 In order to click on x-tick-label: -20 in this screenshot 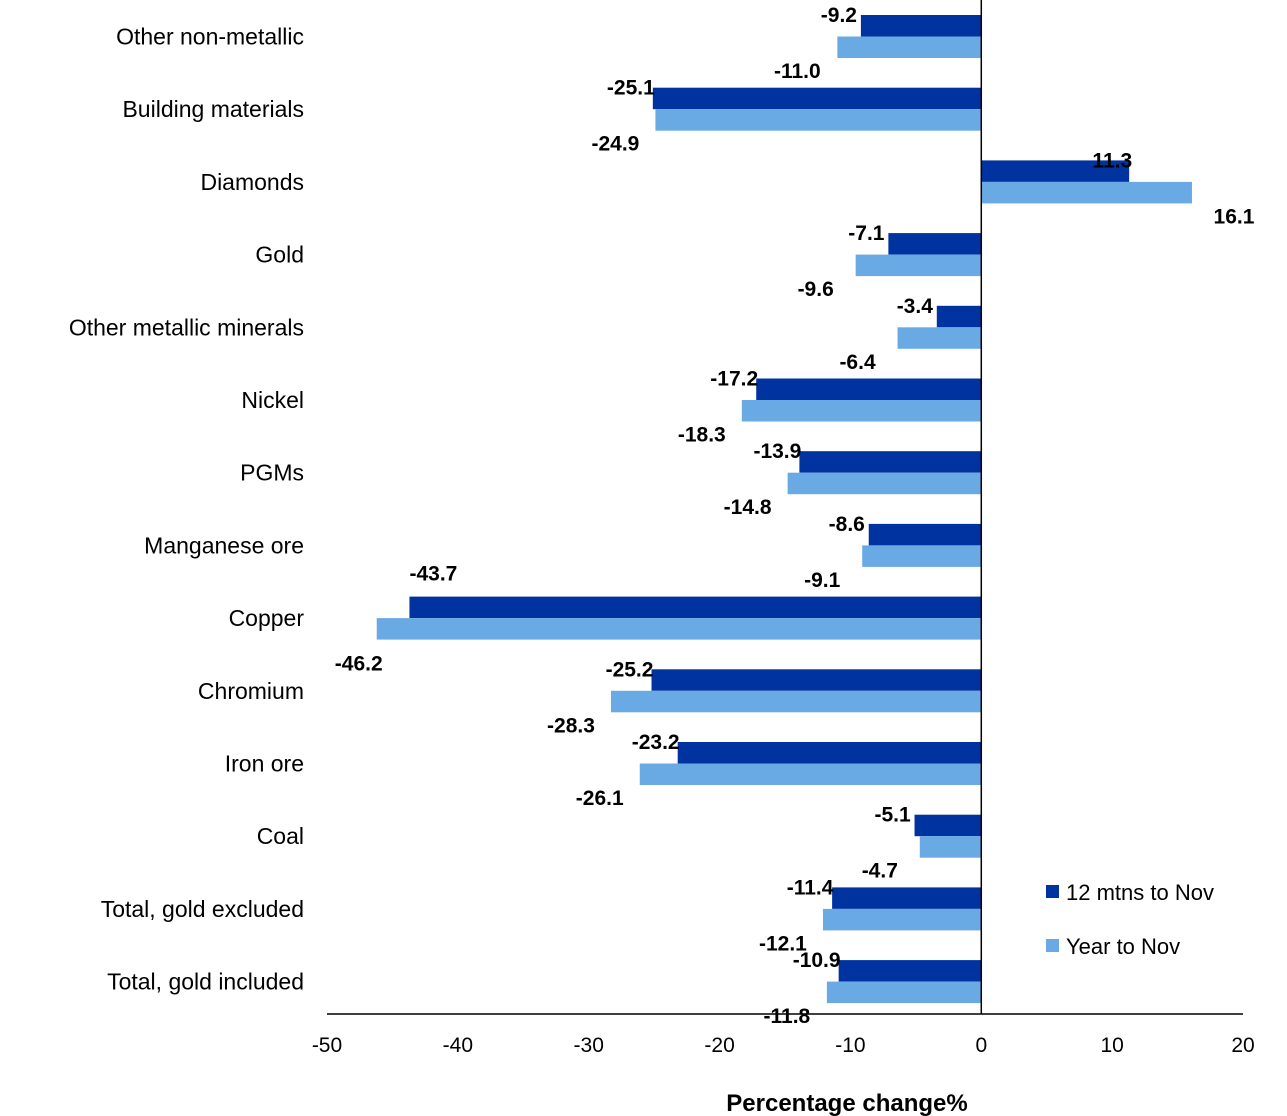, I will do `click(719, 1045)`.